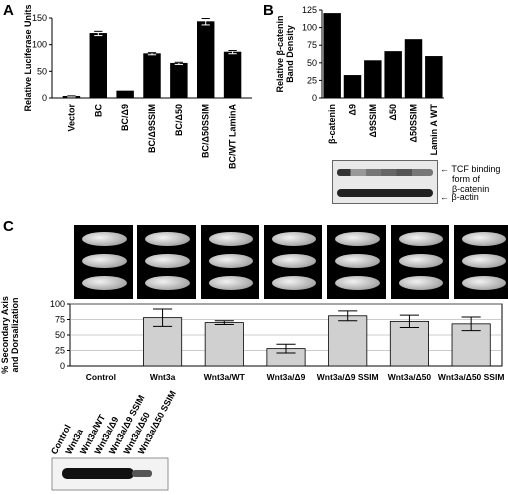  What do you see at coordinates (163, 377) in the screenshot?
I see `x-tick-label: Wnt3a` at bounding box center [163, 377].